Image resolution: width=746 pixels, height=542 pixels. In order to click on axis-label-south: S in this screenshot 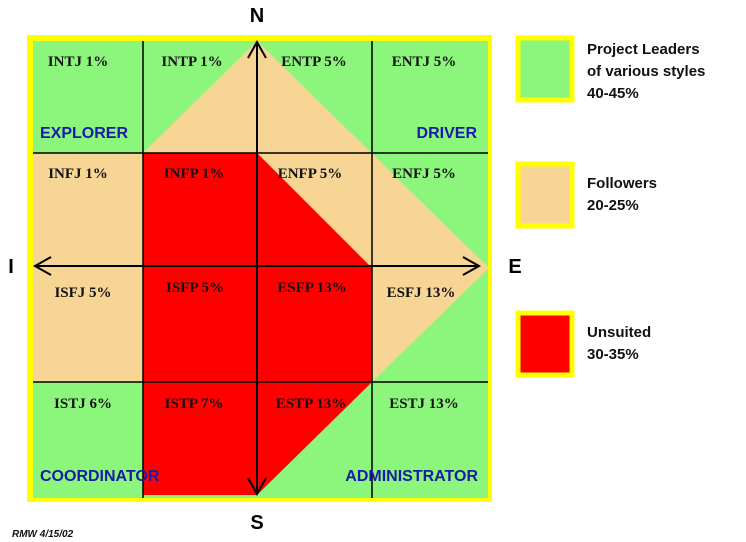, I will do `click(256, 523)`.